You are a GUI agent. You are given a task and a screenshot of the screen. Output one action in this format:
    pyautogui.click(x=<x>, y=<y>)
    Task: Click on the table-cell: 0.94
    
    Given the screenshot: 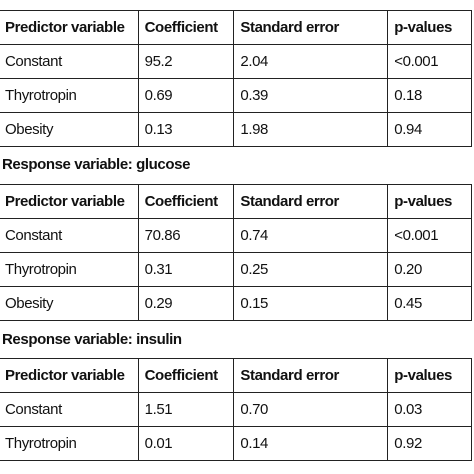 What is the action you would take?
    pyautogui.click(x=429, y=129)
    